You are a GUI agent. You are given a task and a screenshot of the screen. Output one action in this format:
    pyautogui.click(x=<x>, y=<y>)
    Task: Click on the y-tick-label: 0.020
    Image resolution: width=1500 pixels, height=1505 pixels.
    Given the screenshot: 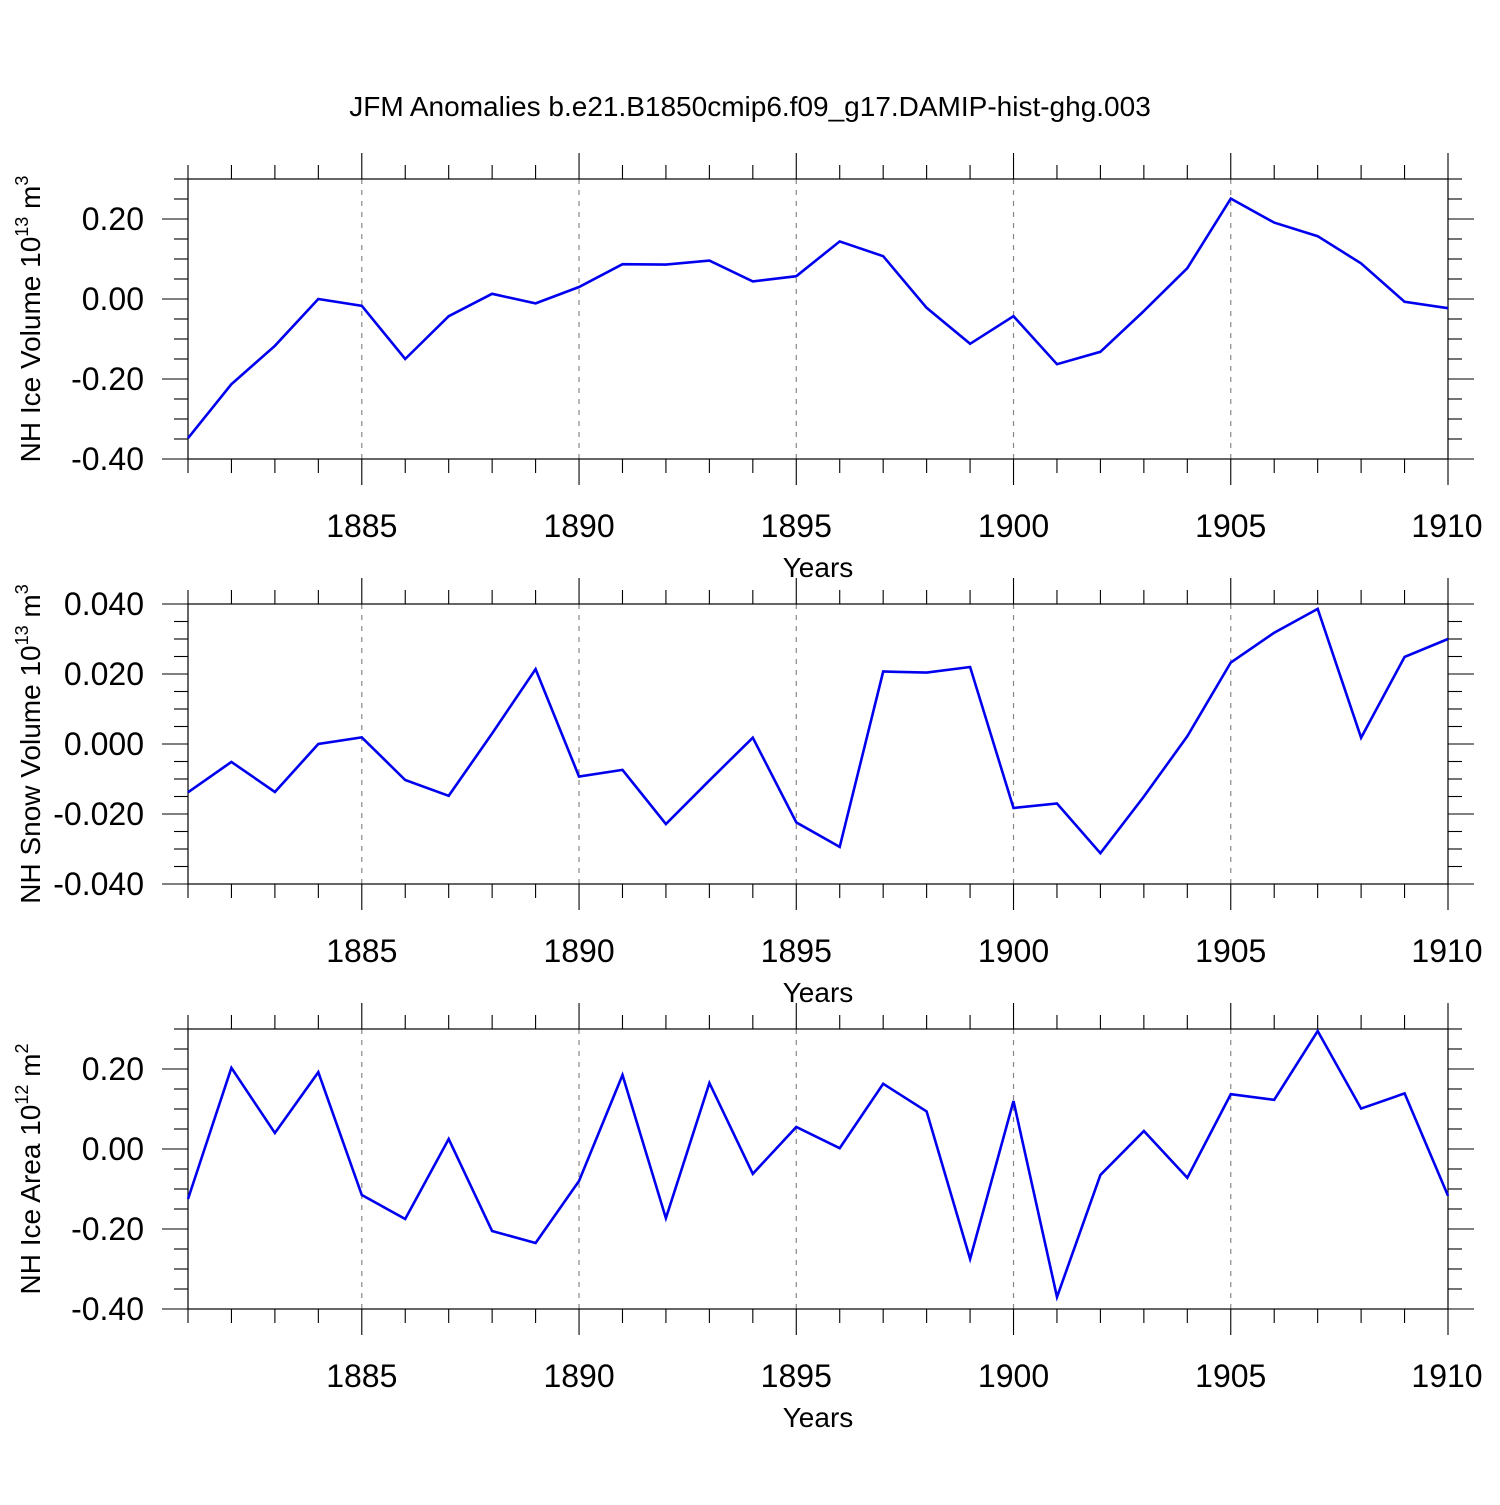 What is the action you would take?
    pyautogui.click(x=104, y=674)
    